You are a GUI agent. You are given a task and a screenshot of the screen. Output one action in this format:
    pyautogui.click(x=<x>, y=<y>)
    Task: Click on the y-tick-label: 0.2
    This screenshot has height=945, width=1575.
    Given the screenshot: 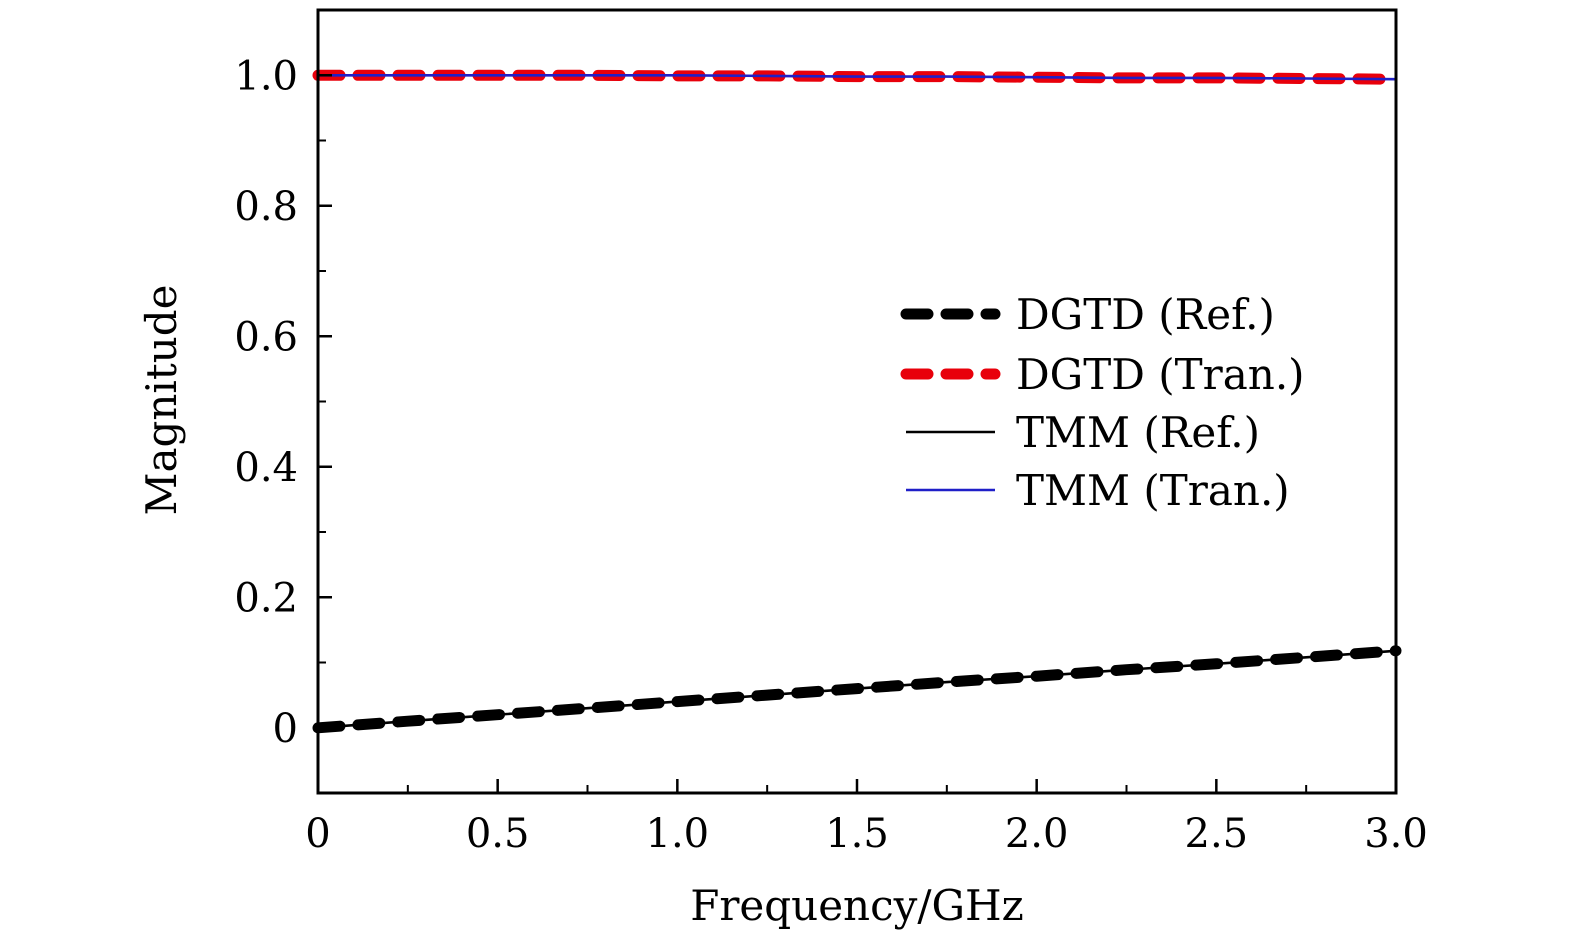 What is the action you would take?
    pyautogui.click(x=266, y=598)
    